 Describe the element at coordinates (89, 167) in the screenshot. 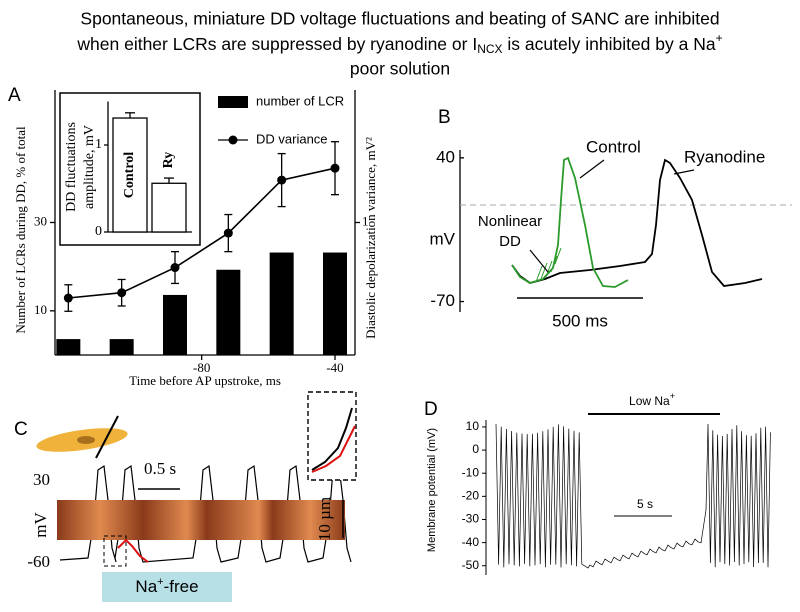

I see `y-axis-label: amplitude, mV` at that location.